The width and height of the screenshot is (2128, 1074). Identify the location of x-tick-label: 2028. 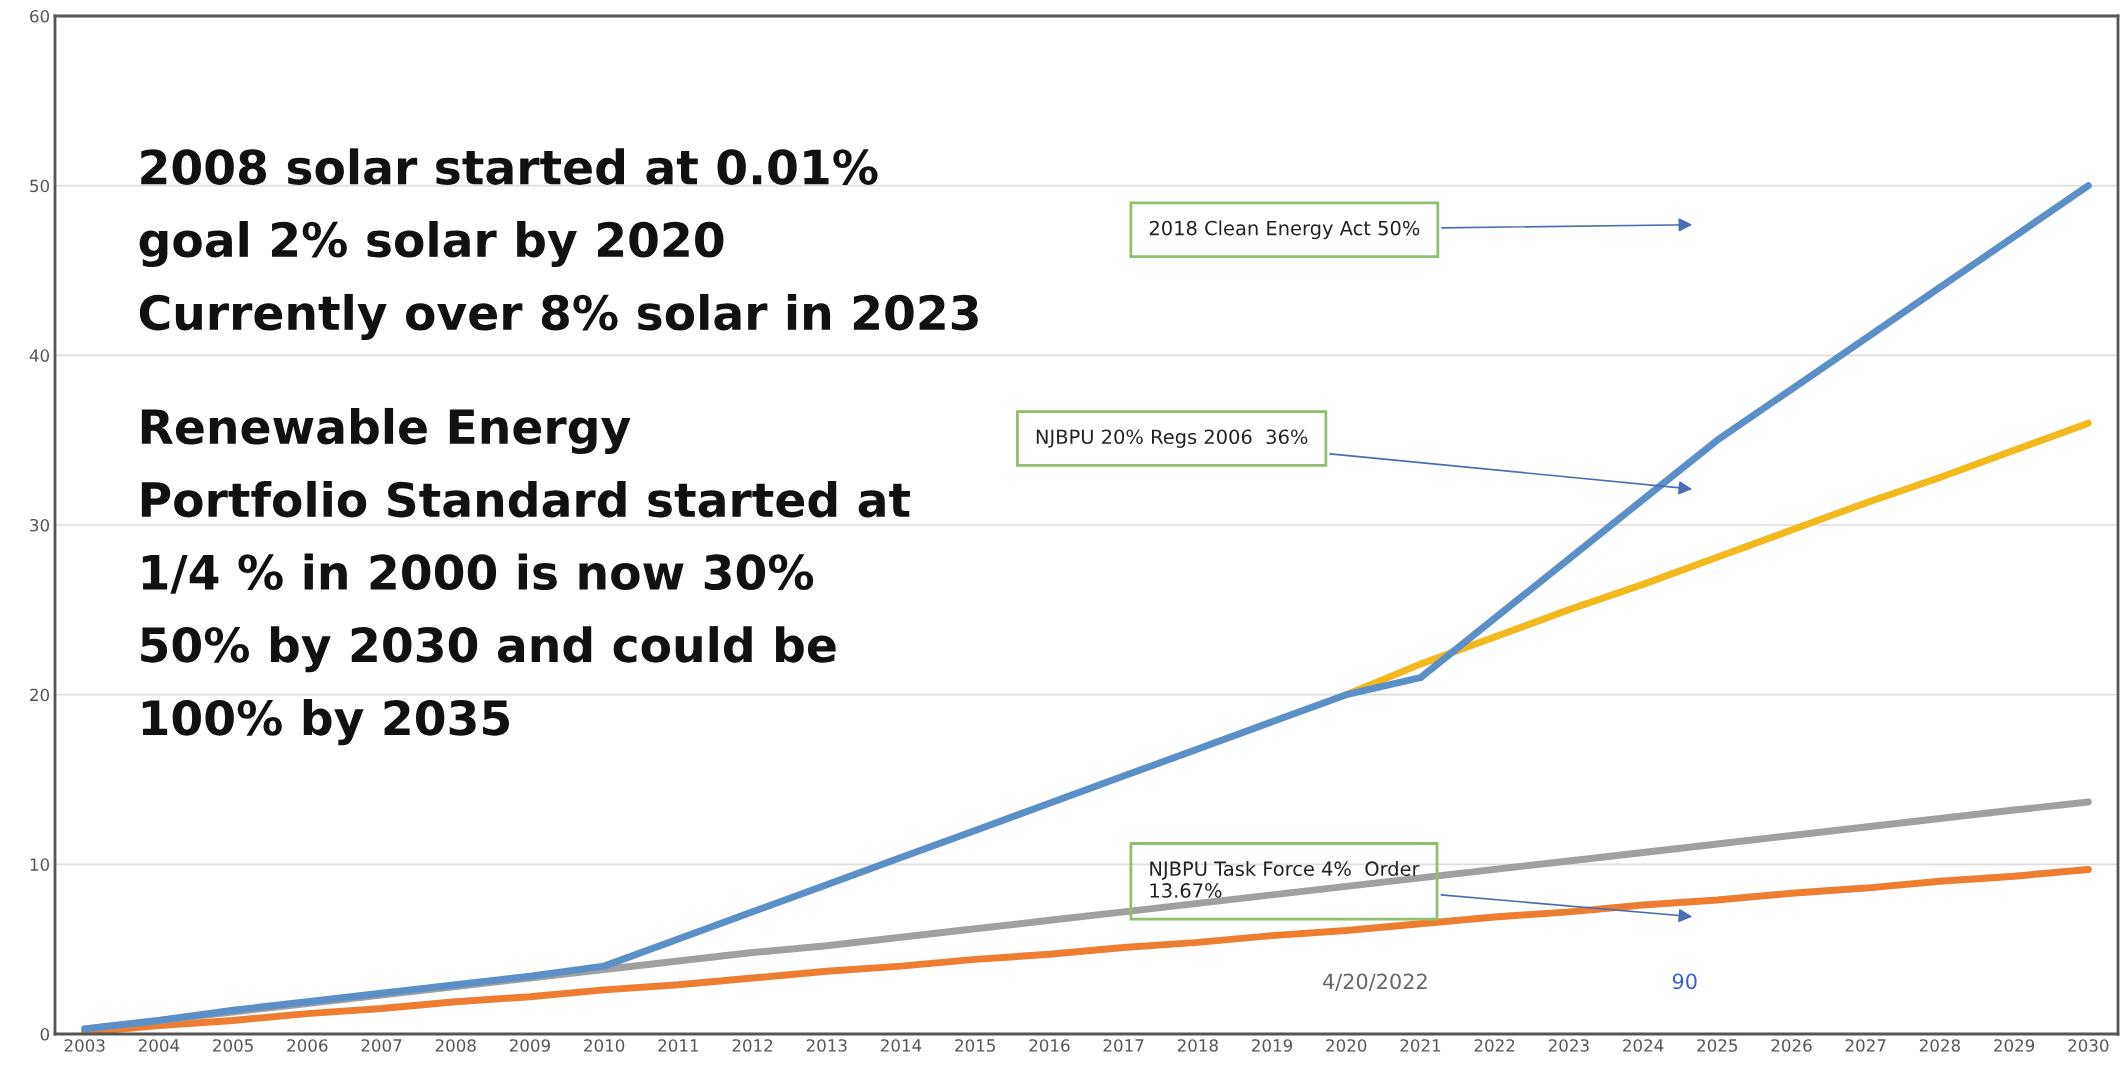
(1939, 1045).